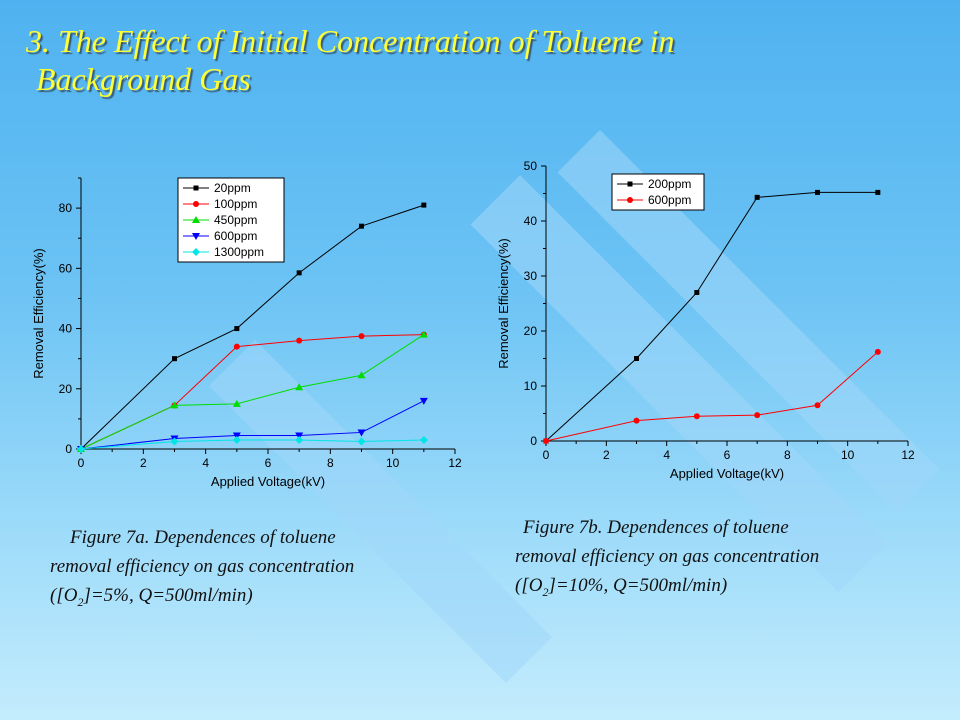 The image size is (960, 720). What do you see at coordinates (669, 184) in the screenshot?
I see `legend-label: 200ppm` at bounding box center [669, 184].